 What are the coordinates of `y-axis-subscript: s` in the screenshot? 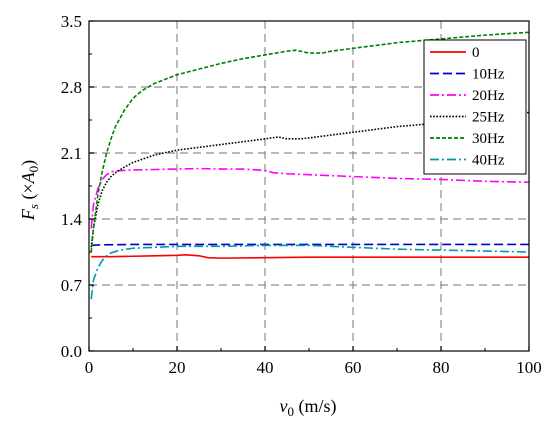 It's located at (33, 206).